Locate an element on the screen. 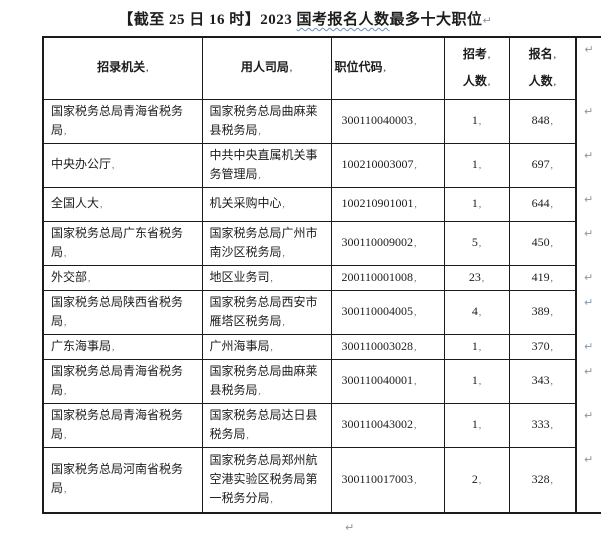 The height and width of the screenshot is (536, 610). table-row: 广东海事局, 广州海事局, 300110003028, 1, 370, ↵ is located at coordinates (321, 346).